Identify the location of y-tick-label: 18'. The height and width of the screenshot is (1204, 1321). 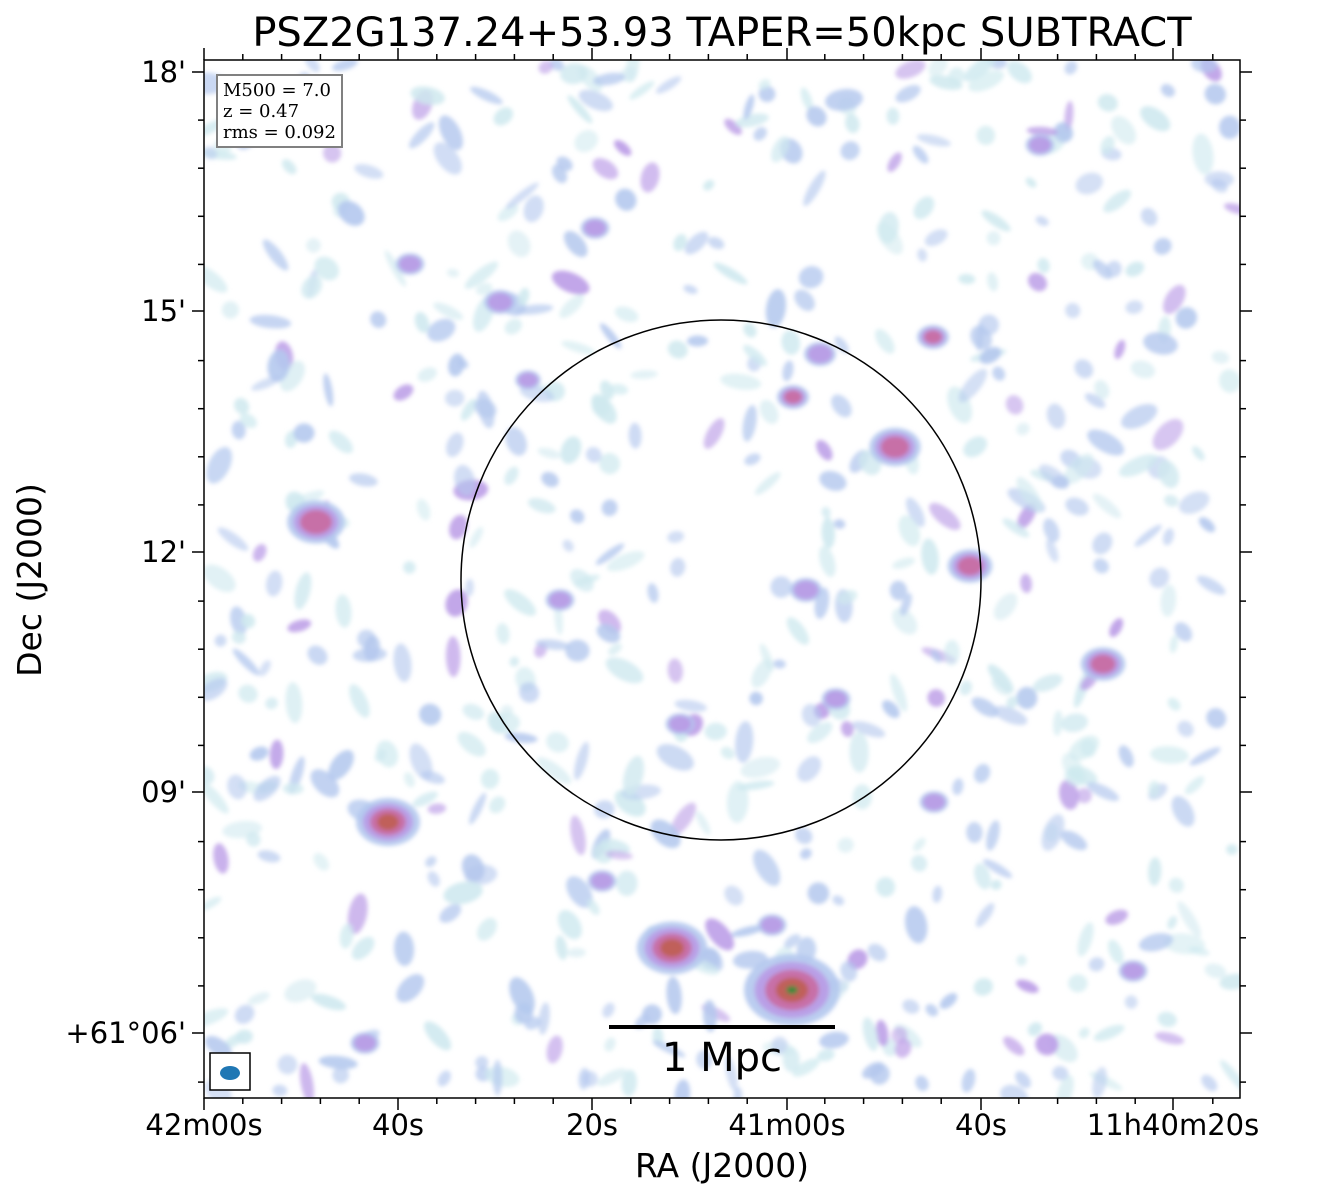
(163, 72).